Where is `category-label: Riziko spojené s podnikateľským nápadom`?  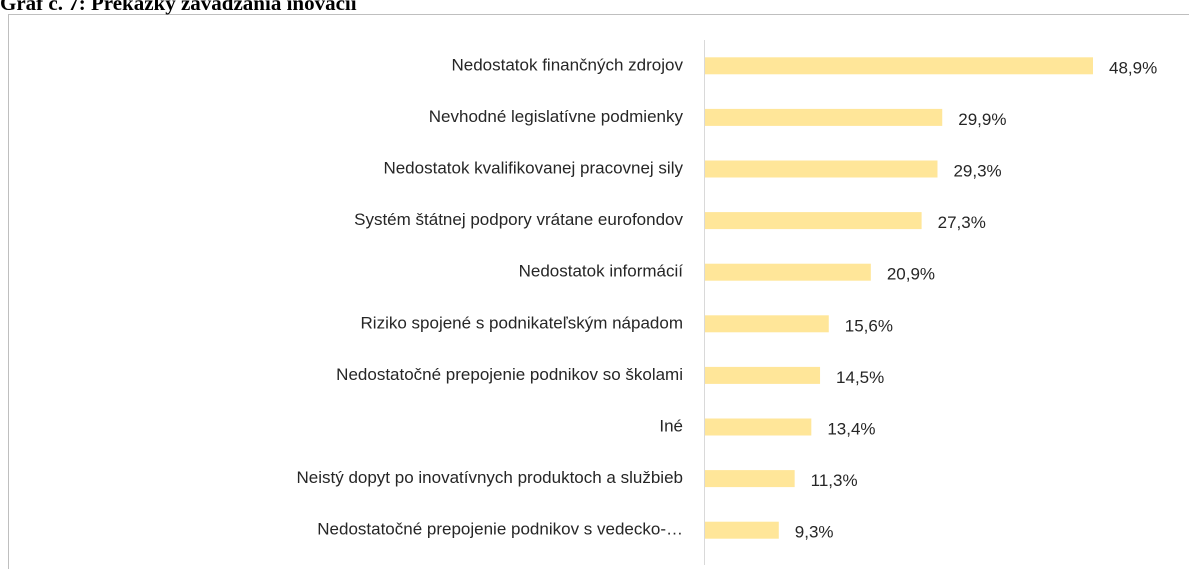 category-label: Riziko spojené s podnikateľským nápadom is located at coordinates (522, 322).